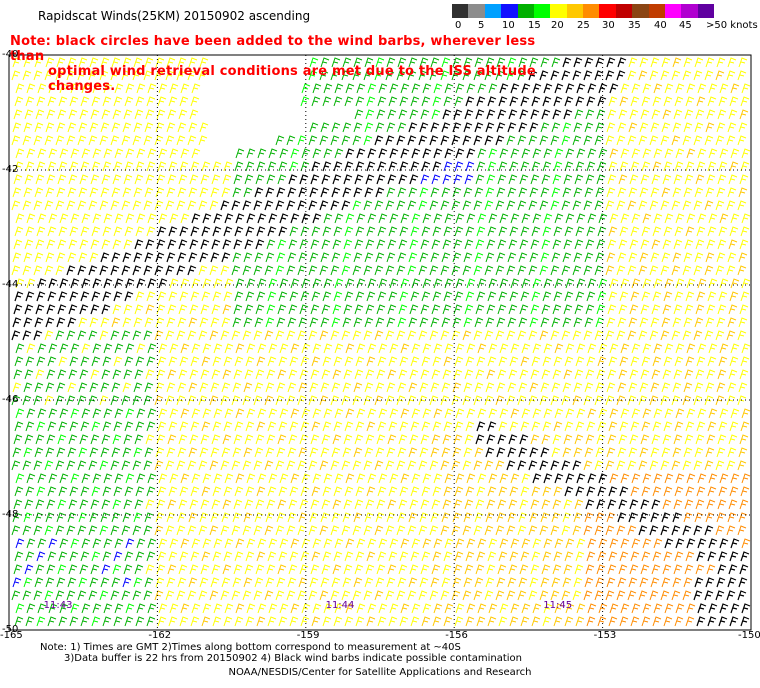 Image resolution: width=760 pixels, height=688 pixels. Describe the element at coordinates (749, 635) in the screenshot. I see `longitude-label: -150` at that location.